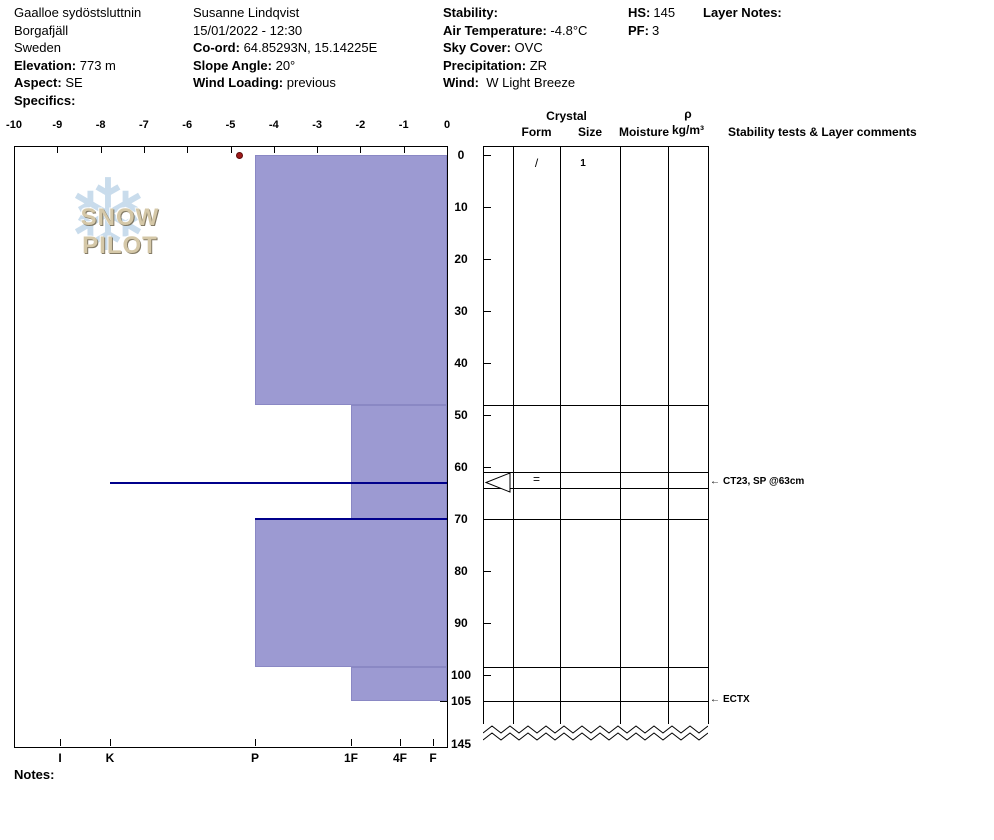 Image resolution: width=994 pixels, height=840 pixels. What do you see at coordinates (254, 758) in the screenshot?
I see `hardness-tick-label: P` at bounding box center [254, 758].